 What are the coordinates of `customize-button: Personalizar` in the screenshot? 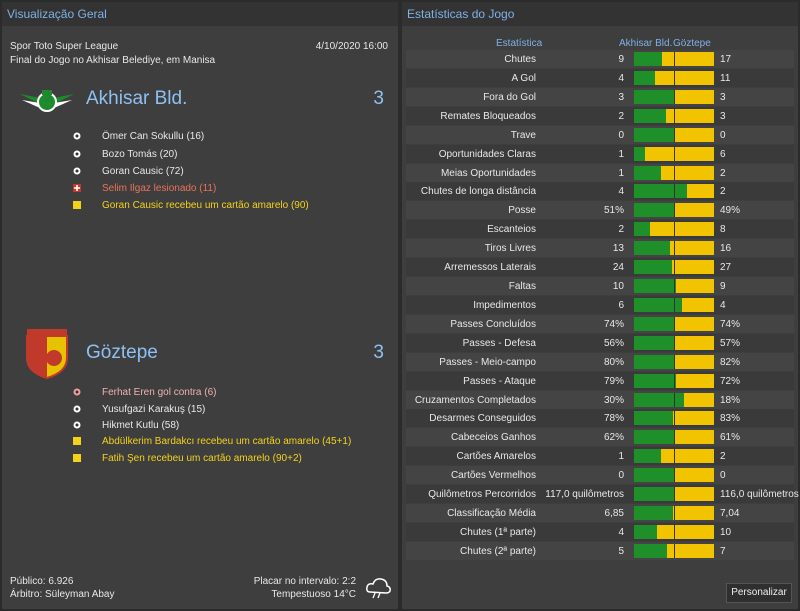 It's located at (759, 593).